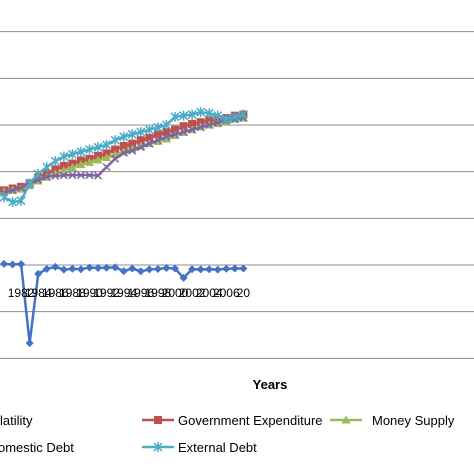  What do you see at coordinates (392, 420) in the screenshot?
I see `legend-entry: Money Supply` at bounding box center [392, 420].